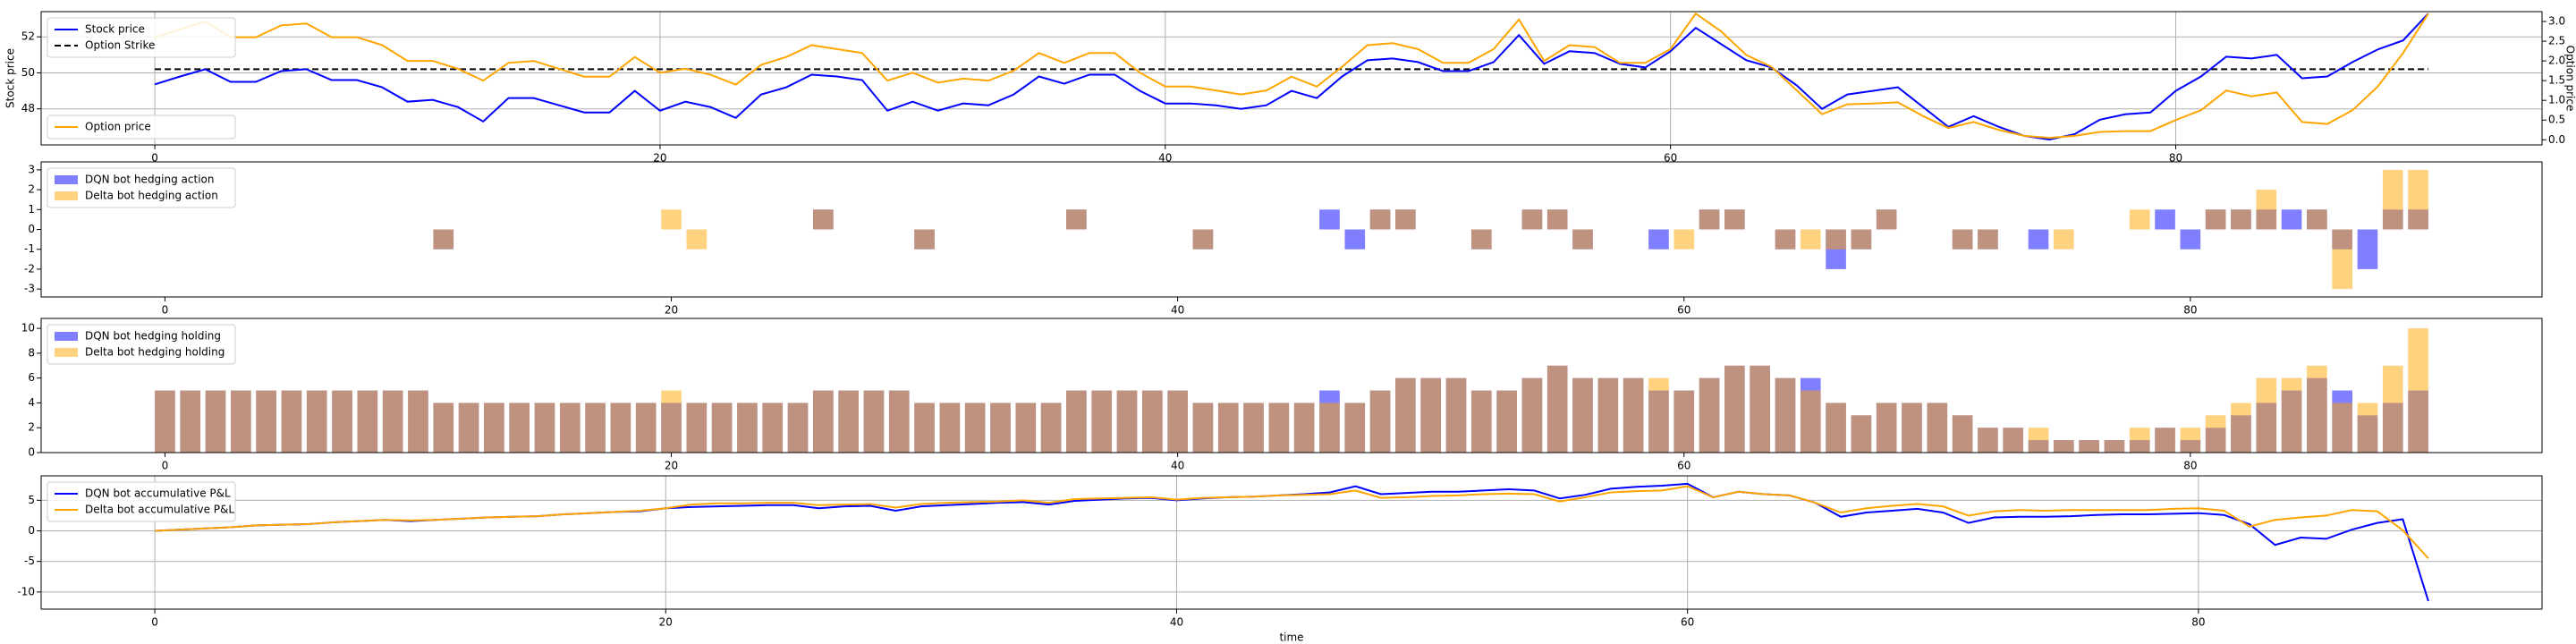 The height and width of the screenshot is (644, 2576). I want to click on x-tick-label: 60, so click(1683, 466).